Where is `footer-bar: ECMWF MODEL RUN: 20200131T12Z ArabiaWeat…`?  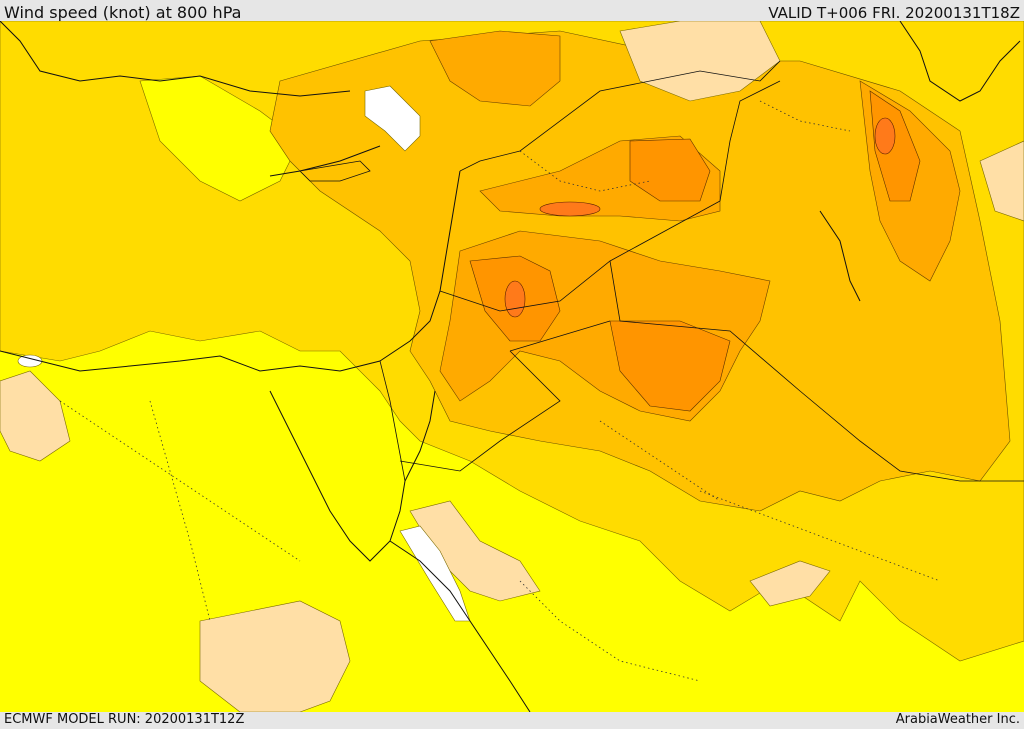 footer-bar: ECMWF MODEL RUN: 20200131T12Z ArabiaWeat… is located at coordinates (512, 720).